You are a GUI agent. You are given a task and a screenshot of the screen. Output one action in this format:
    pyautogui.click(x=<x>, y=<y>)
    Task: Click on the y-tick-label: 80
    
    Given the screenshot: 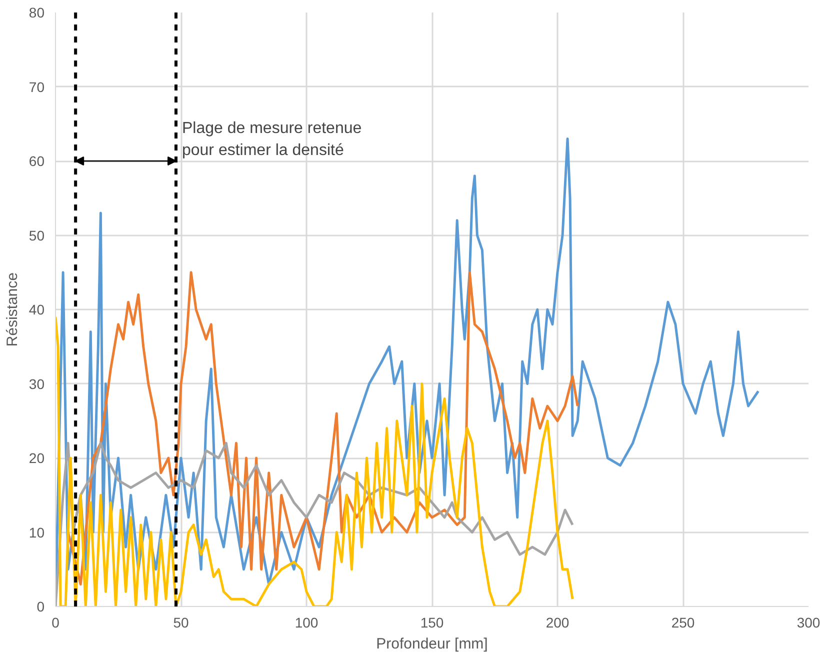 What is the action you would take?
    pyautogui.click(x=36, y=12)
    